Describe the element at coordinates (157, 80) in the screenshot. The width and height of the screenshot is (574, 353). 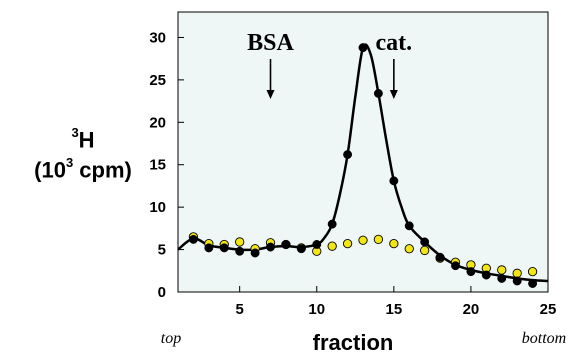
I see `y-tick-label: 25` at that location.